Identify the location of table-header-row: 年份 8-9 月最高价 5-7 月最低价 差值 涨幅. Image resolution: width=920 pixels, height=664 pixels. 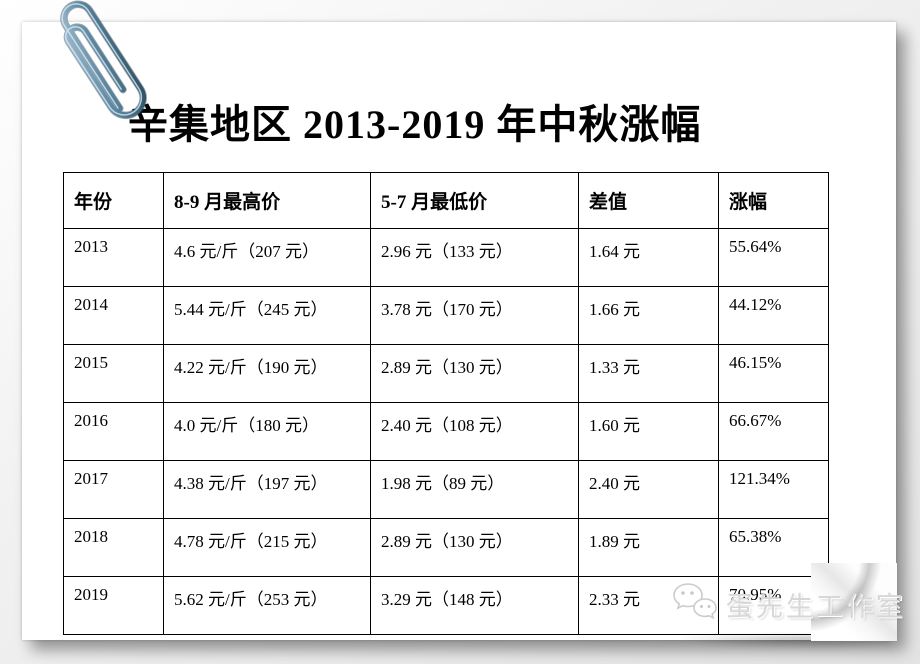
(446, 200).